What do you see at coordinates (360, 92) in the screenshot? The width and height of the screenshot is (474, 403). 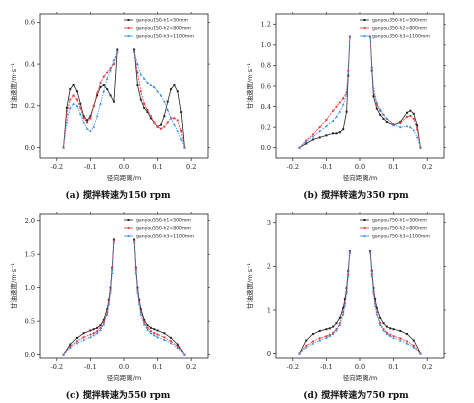 I see `series-h1` at bounding box center [360, 92].